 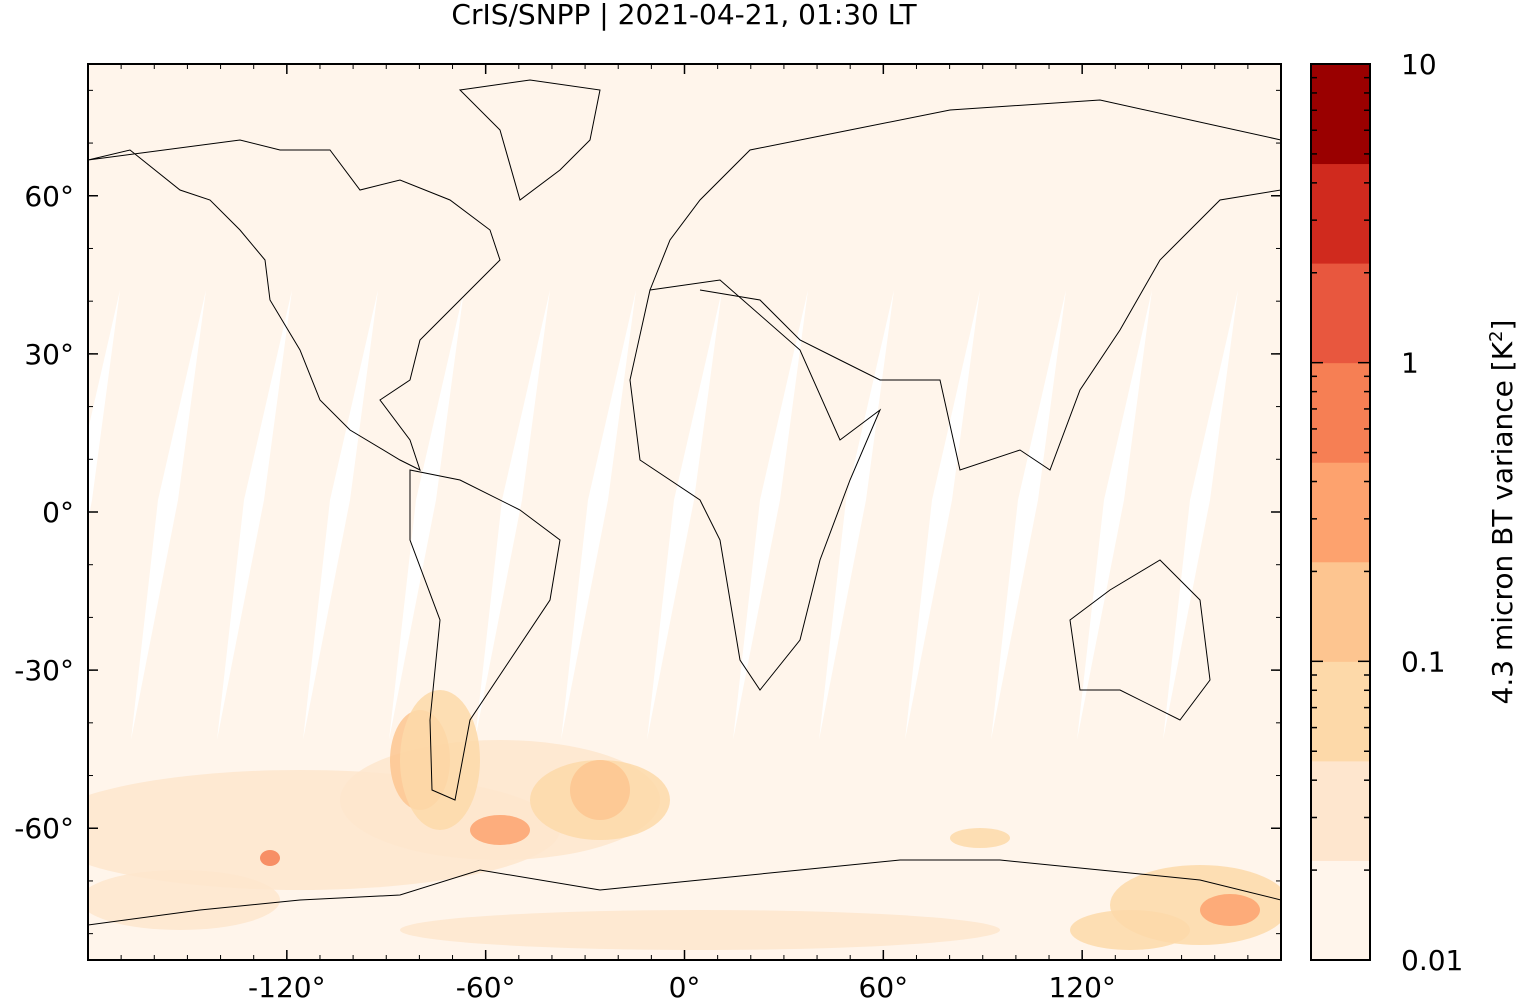 I want to click on coastline-south-america, so click(x=485, y=635).